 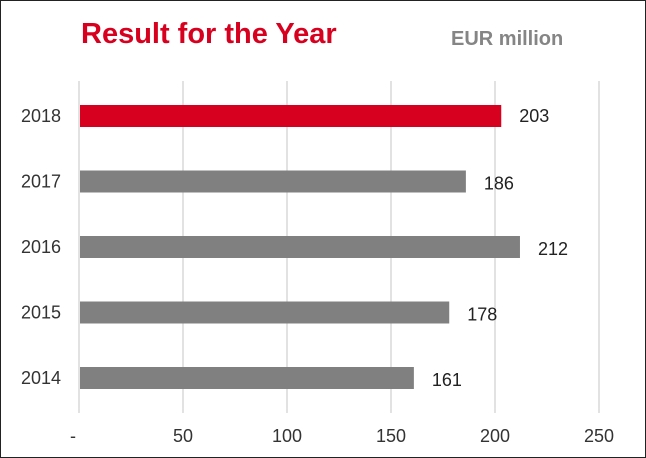 I want to click on category-label: 2018, so click(x=41, y=116).